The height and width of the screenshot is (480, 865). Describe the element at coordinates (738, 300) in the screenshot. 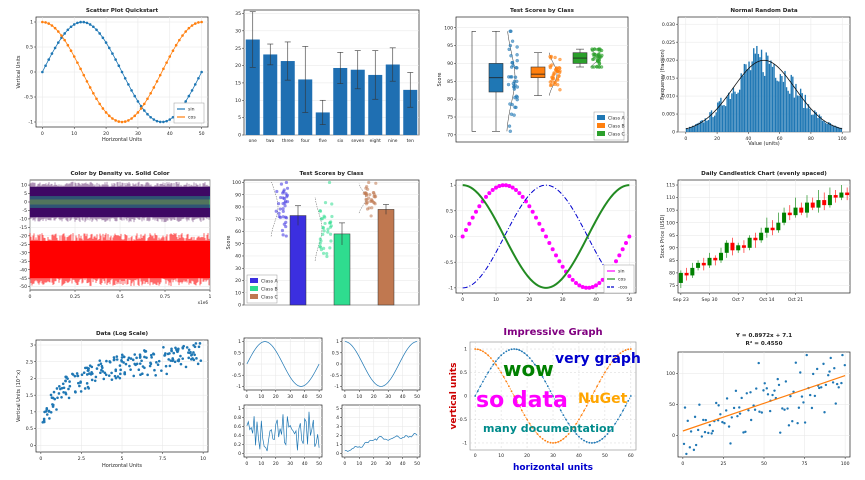

I see `x-tick-label: Oct 7` at that location.